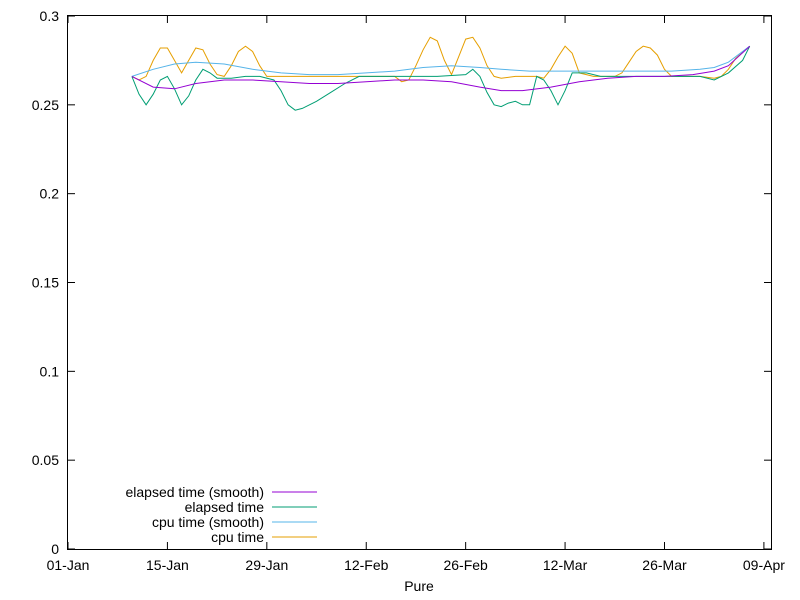 The width and height of the screenshot is (800, 600). Describe the element at coordinates (50, 16) in the screenshot. I see `y-tick-label: 0.3` at that location.